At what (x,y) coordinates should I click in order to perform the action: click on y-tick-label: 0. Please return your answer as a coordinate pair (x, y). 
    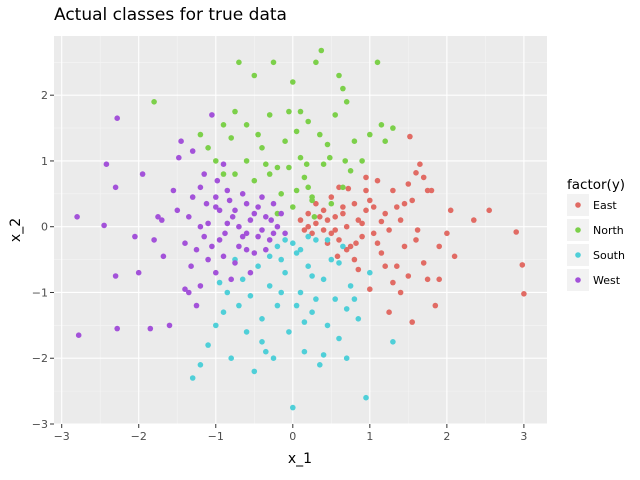
    Looking at the image, I should click on (44, 227).